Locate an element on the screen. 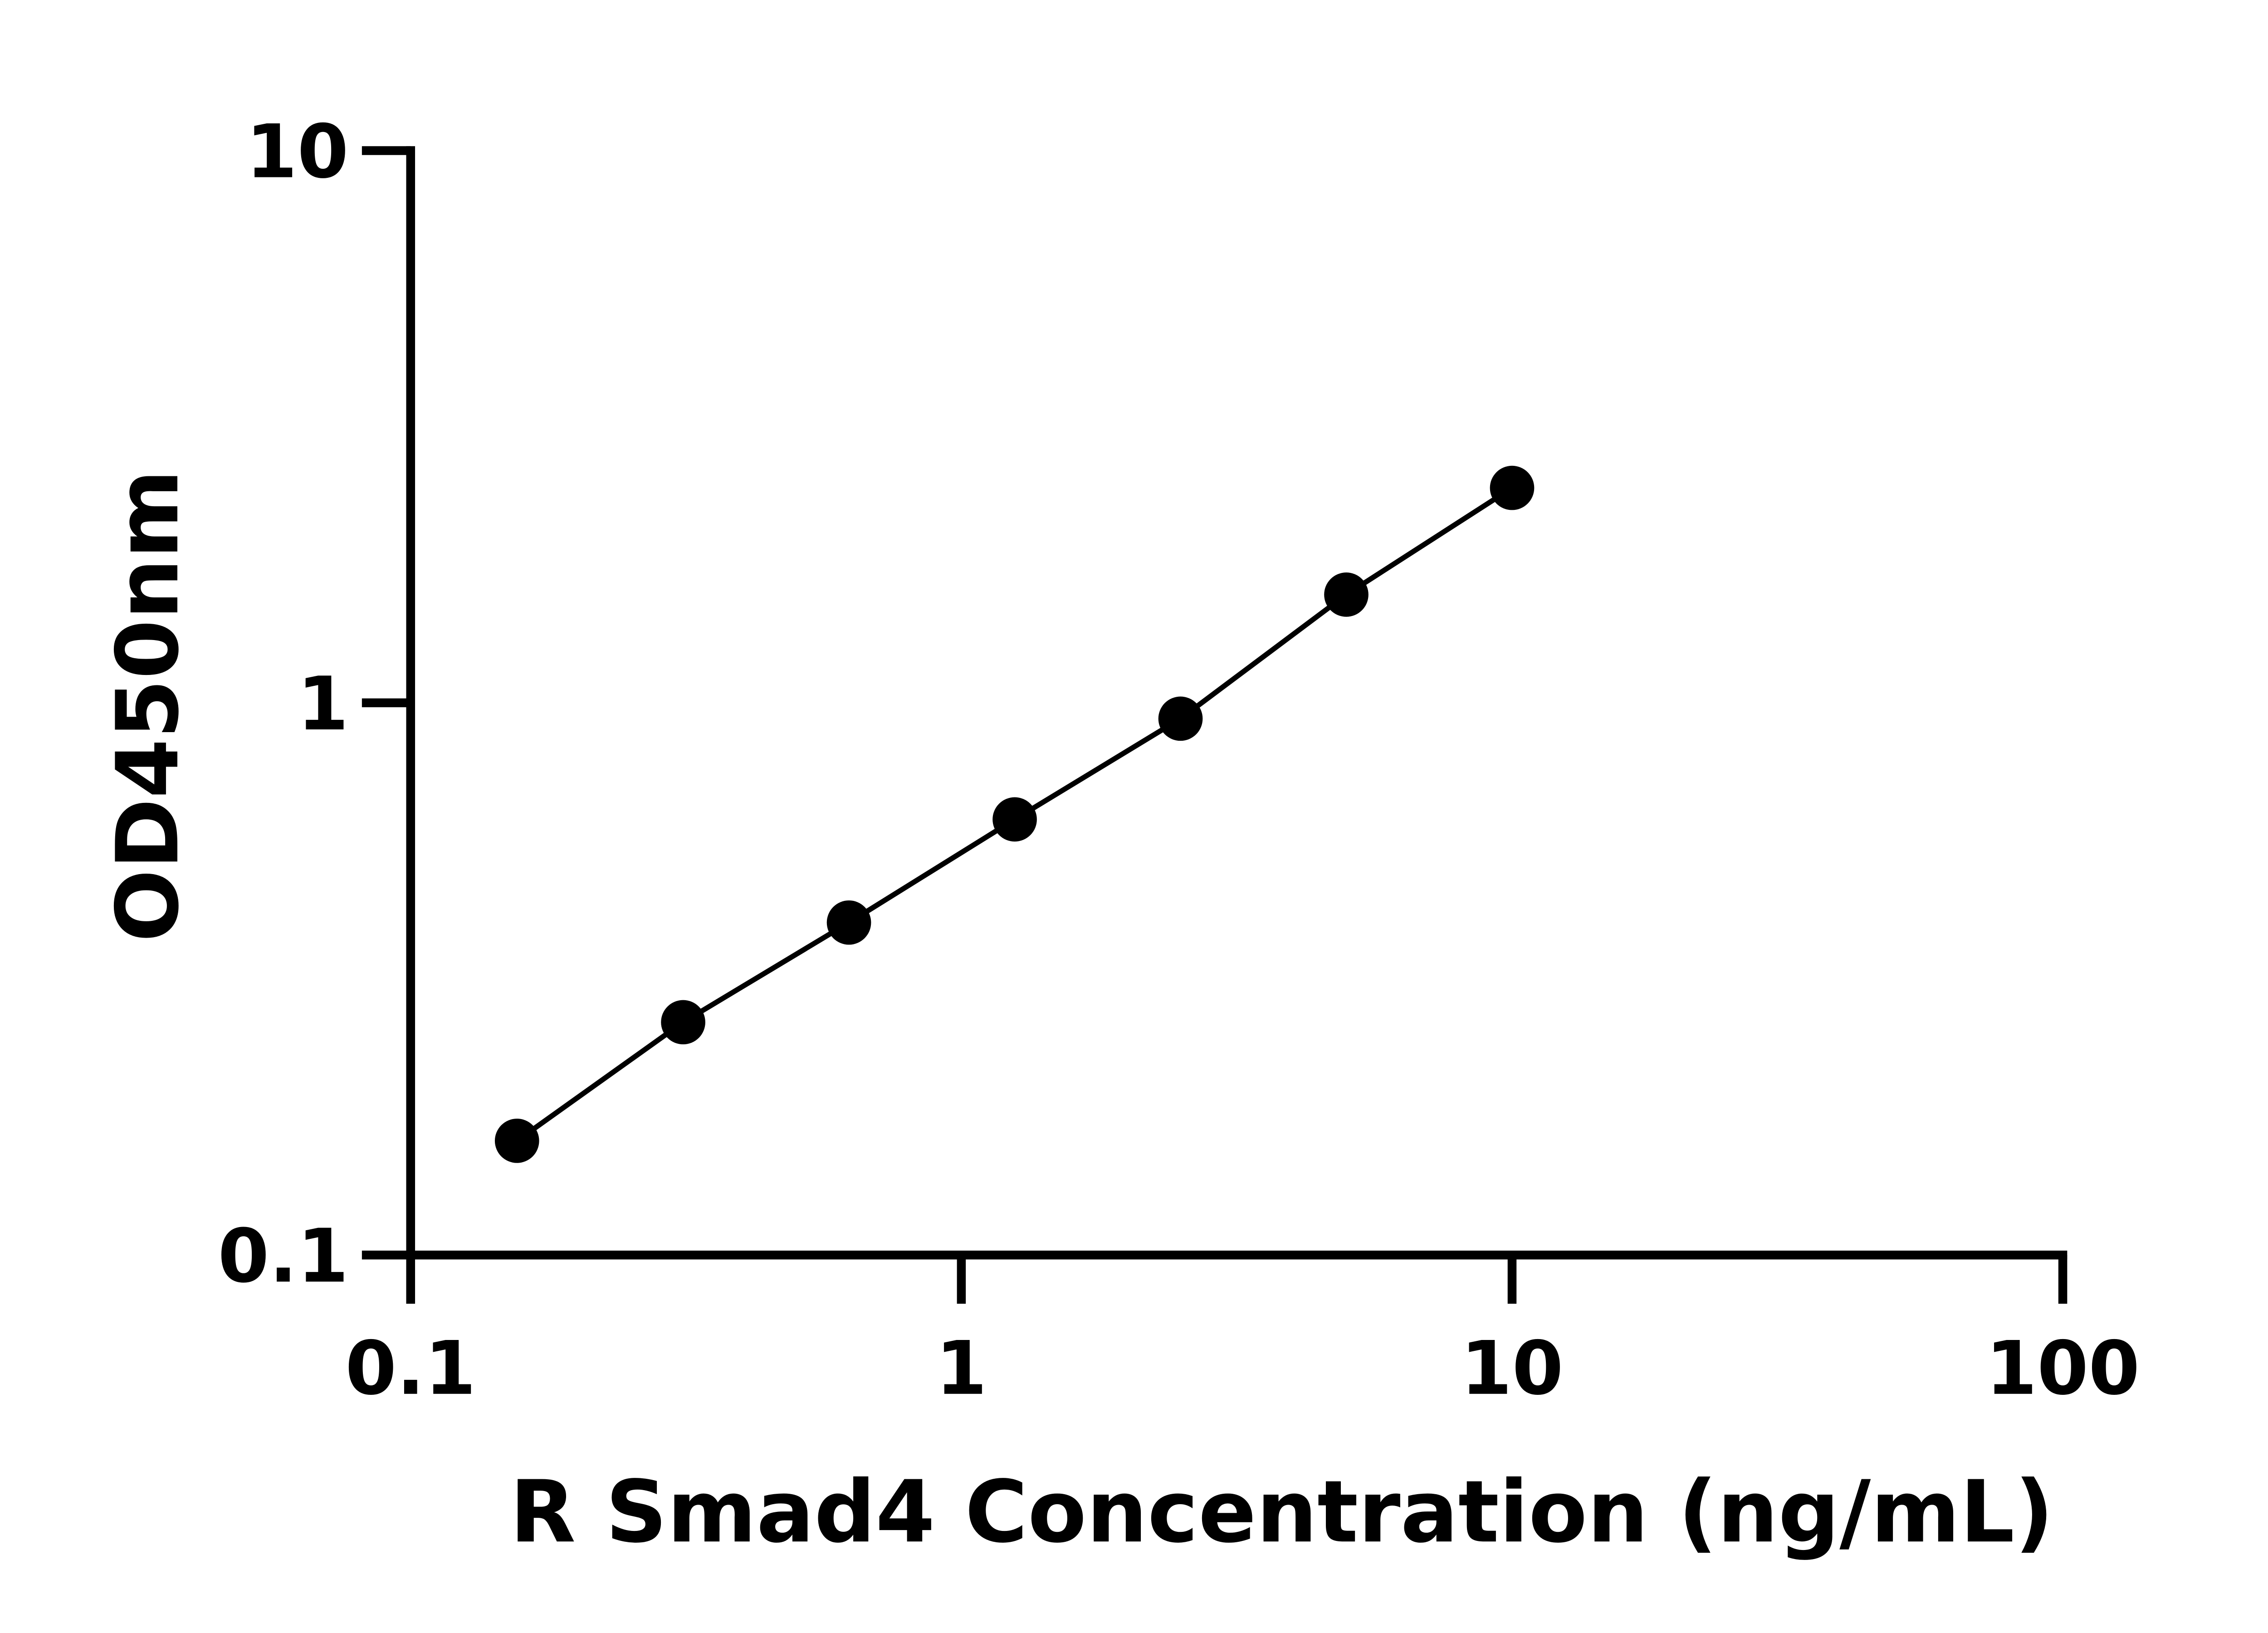 This screenshot has height=1633, width=2268. x-tick-label: 0.1 is located at coordinates (411, 1369).